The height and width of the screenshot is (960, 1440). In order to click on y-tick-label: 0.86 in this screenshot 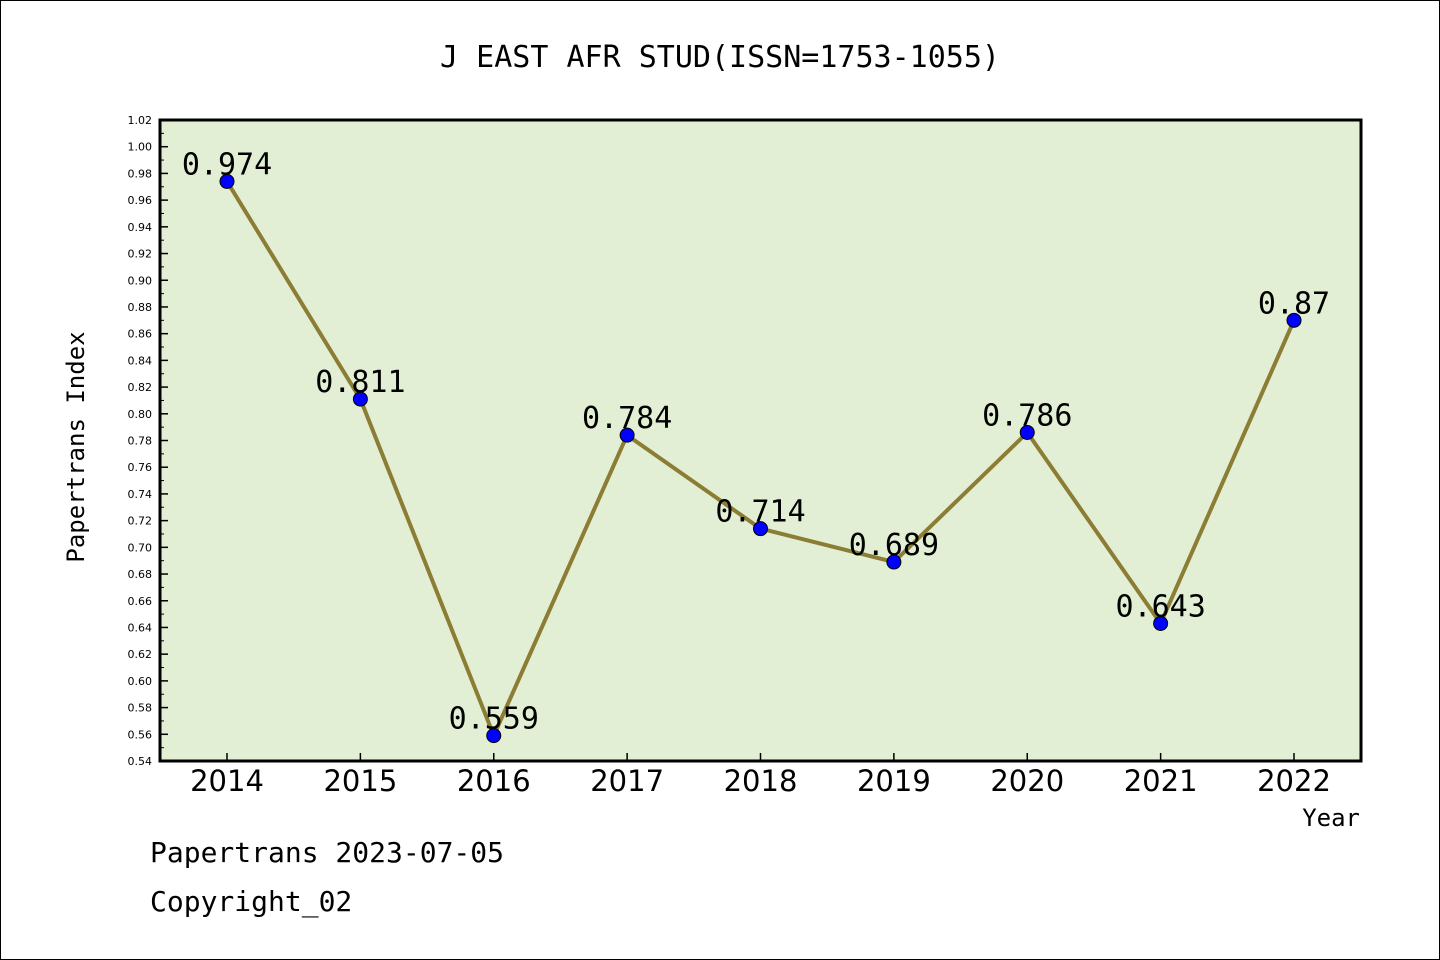, I will do `click(140, 334)`.